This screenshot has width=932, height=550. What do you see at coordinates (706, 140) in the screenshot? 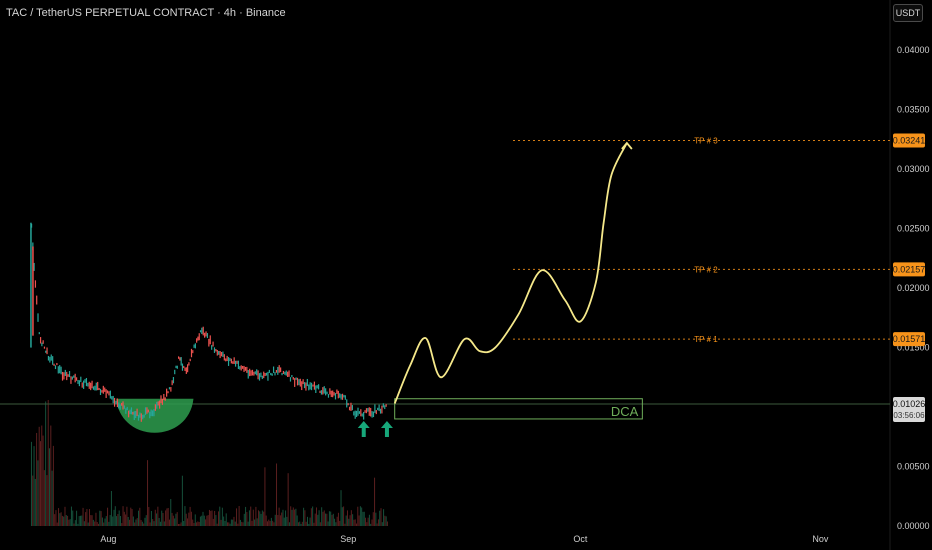
I see `target-name-label: TP # 3` at bounding box center [706, 140].